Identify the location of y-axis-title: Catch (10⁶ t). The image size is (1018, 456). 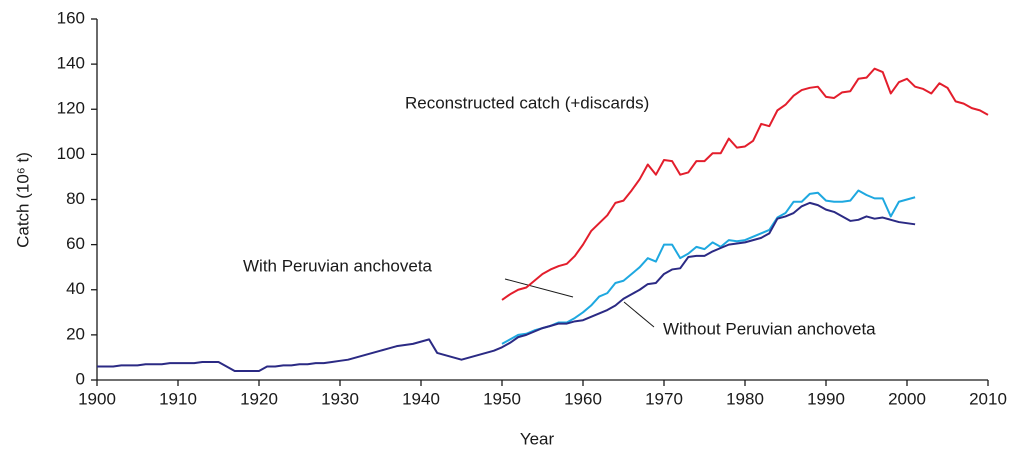
(22, 200).